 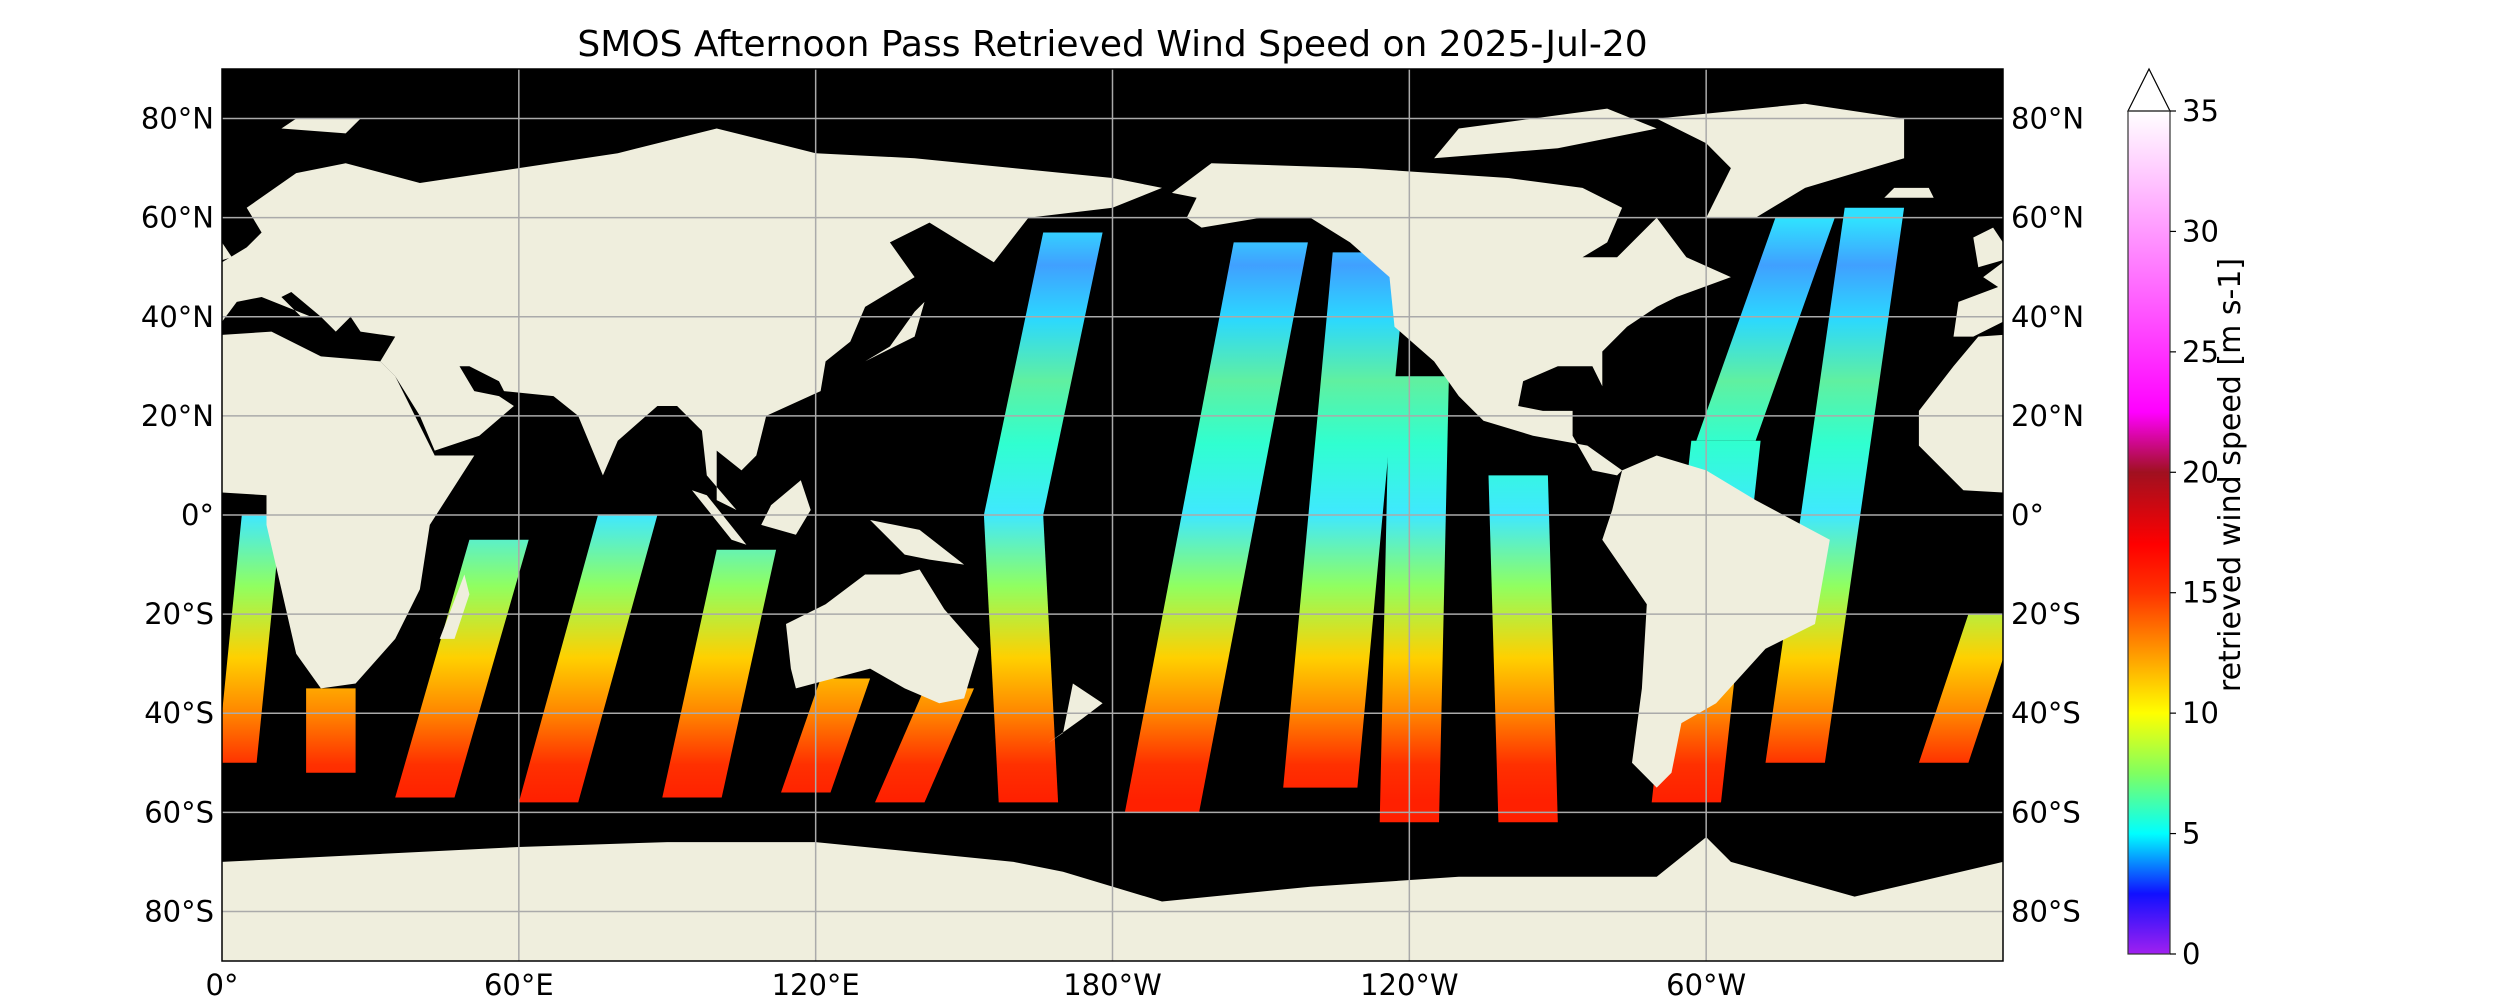 I want to click on x-tick-label: 180°W, so click(x=1112, y=984).